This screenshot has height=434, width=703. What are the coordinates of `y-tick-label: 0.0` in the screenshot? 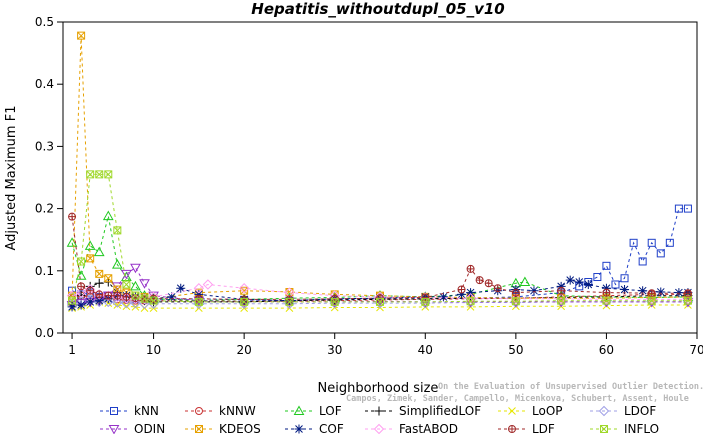 It's located at (44, 333).